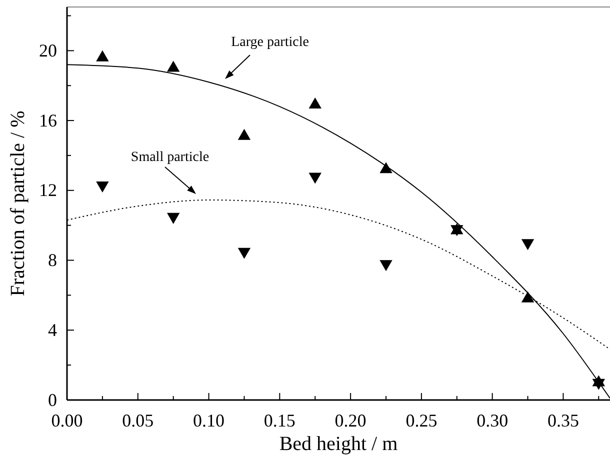  What do you see at coordinates (48, 190) in the screenshot?
I see `y-tick-label: 12` at bounding box center [48, 190].